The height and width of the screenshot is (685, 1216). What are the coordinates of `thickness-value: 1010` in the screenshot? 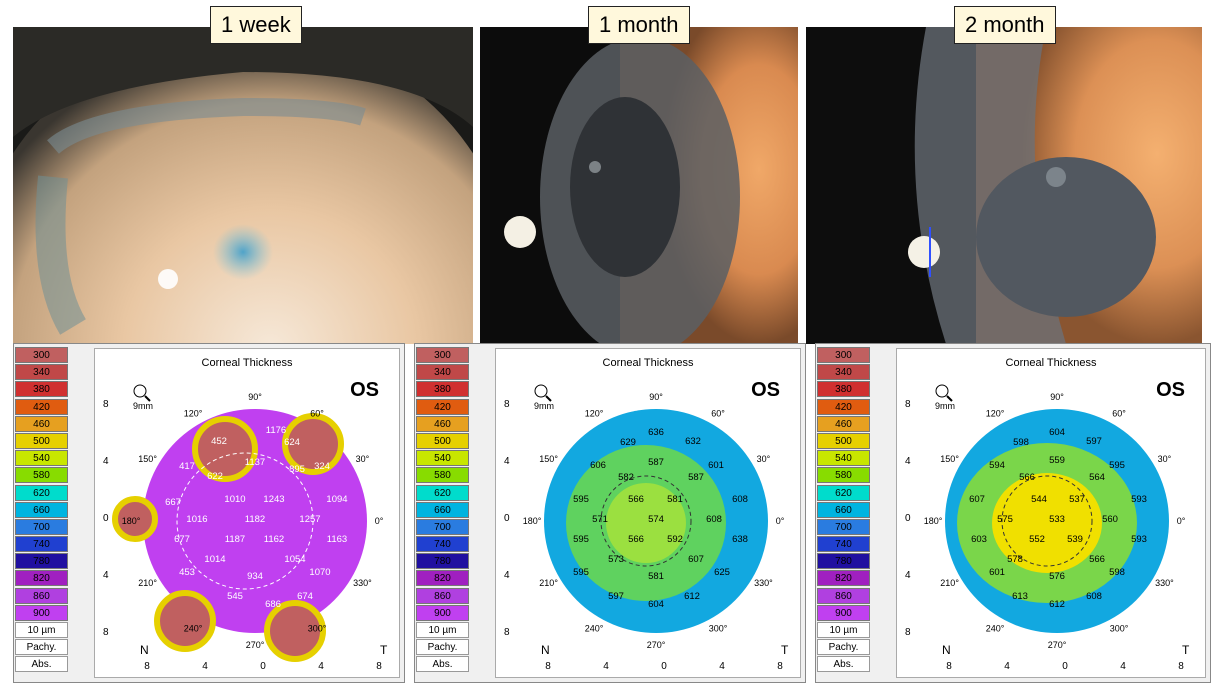 It's located at (234, 499).